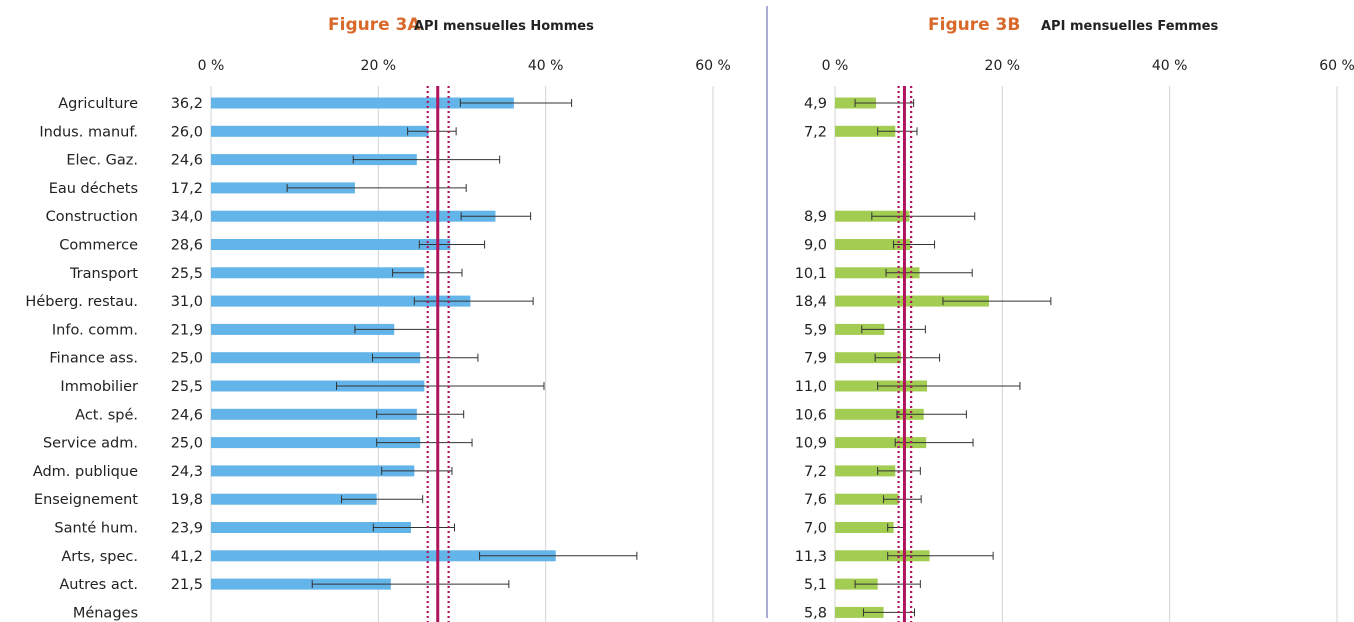  What do you see at coordinates (815, 585) in the screenshot?
I see `women-value-label: 5,1` at bounding box center [815, 585].